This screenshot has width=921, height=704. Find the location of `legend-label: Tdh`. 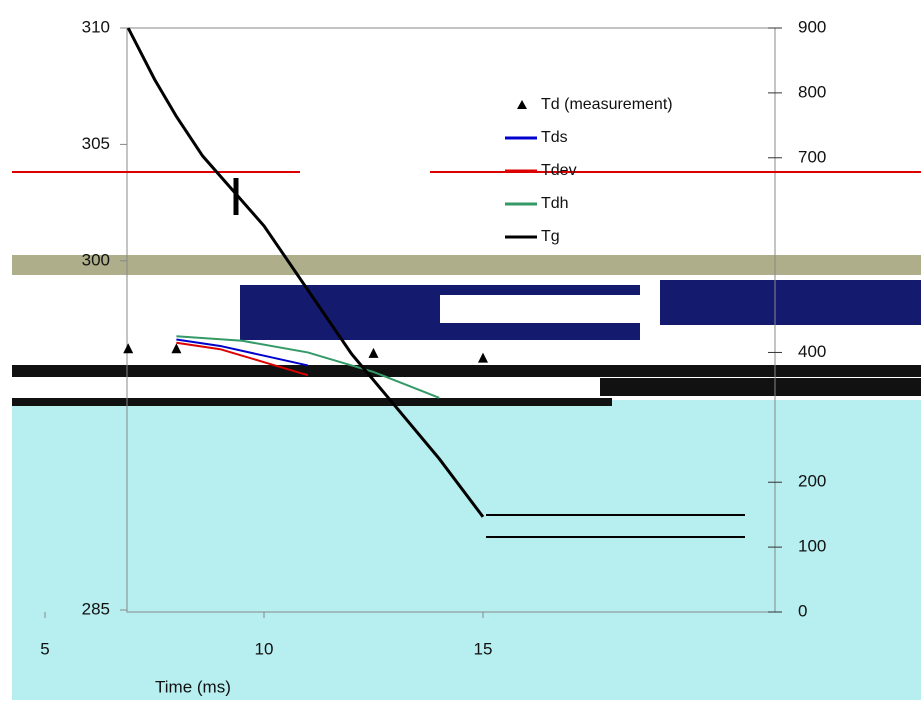

legend-label: Tdh is located at coordinates (555, 203).